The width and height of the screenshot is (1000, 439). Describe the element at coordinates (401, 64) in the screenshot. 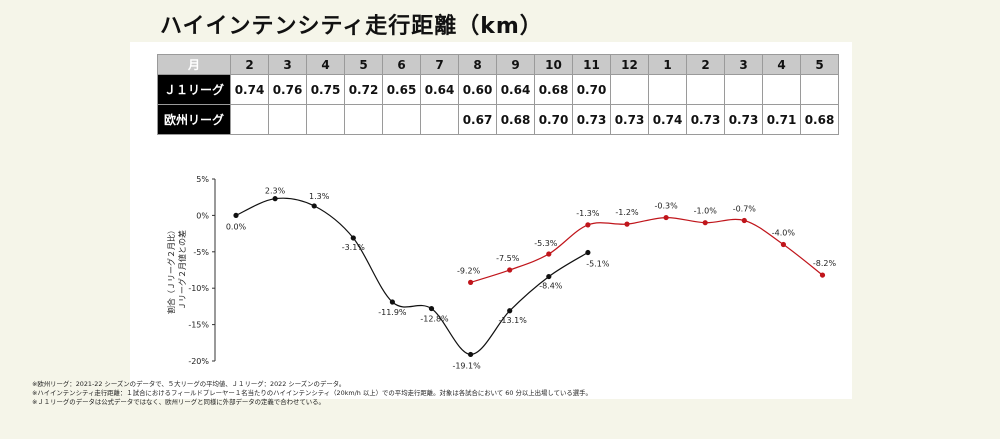

I see `month-cell: 6` at that location.